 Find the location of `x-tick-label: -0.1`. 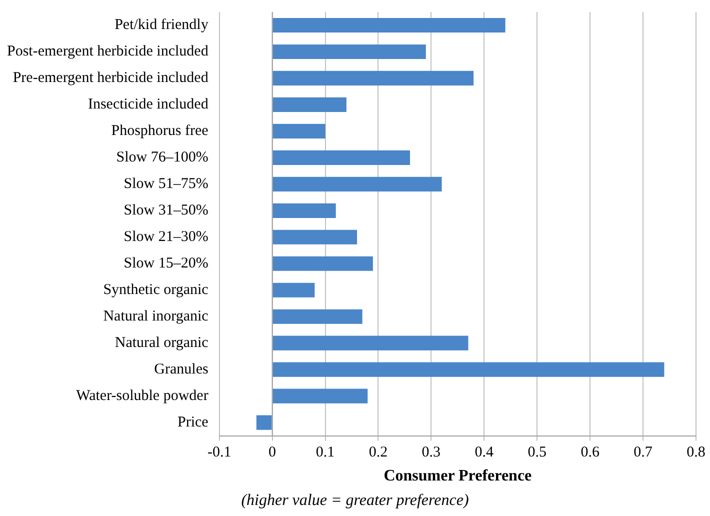

x-tick-label: -0.1 is located at coordinates (219, 452).